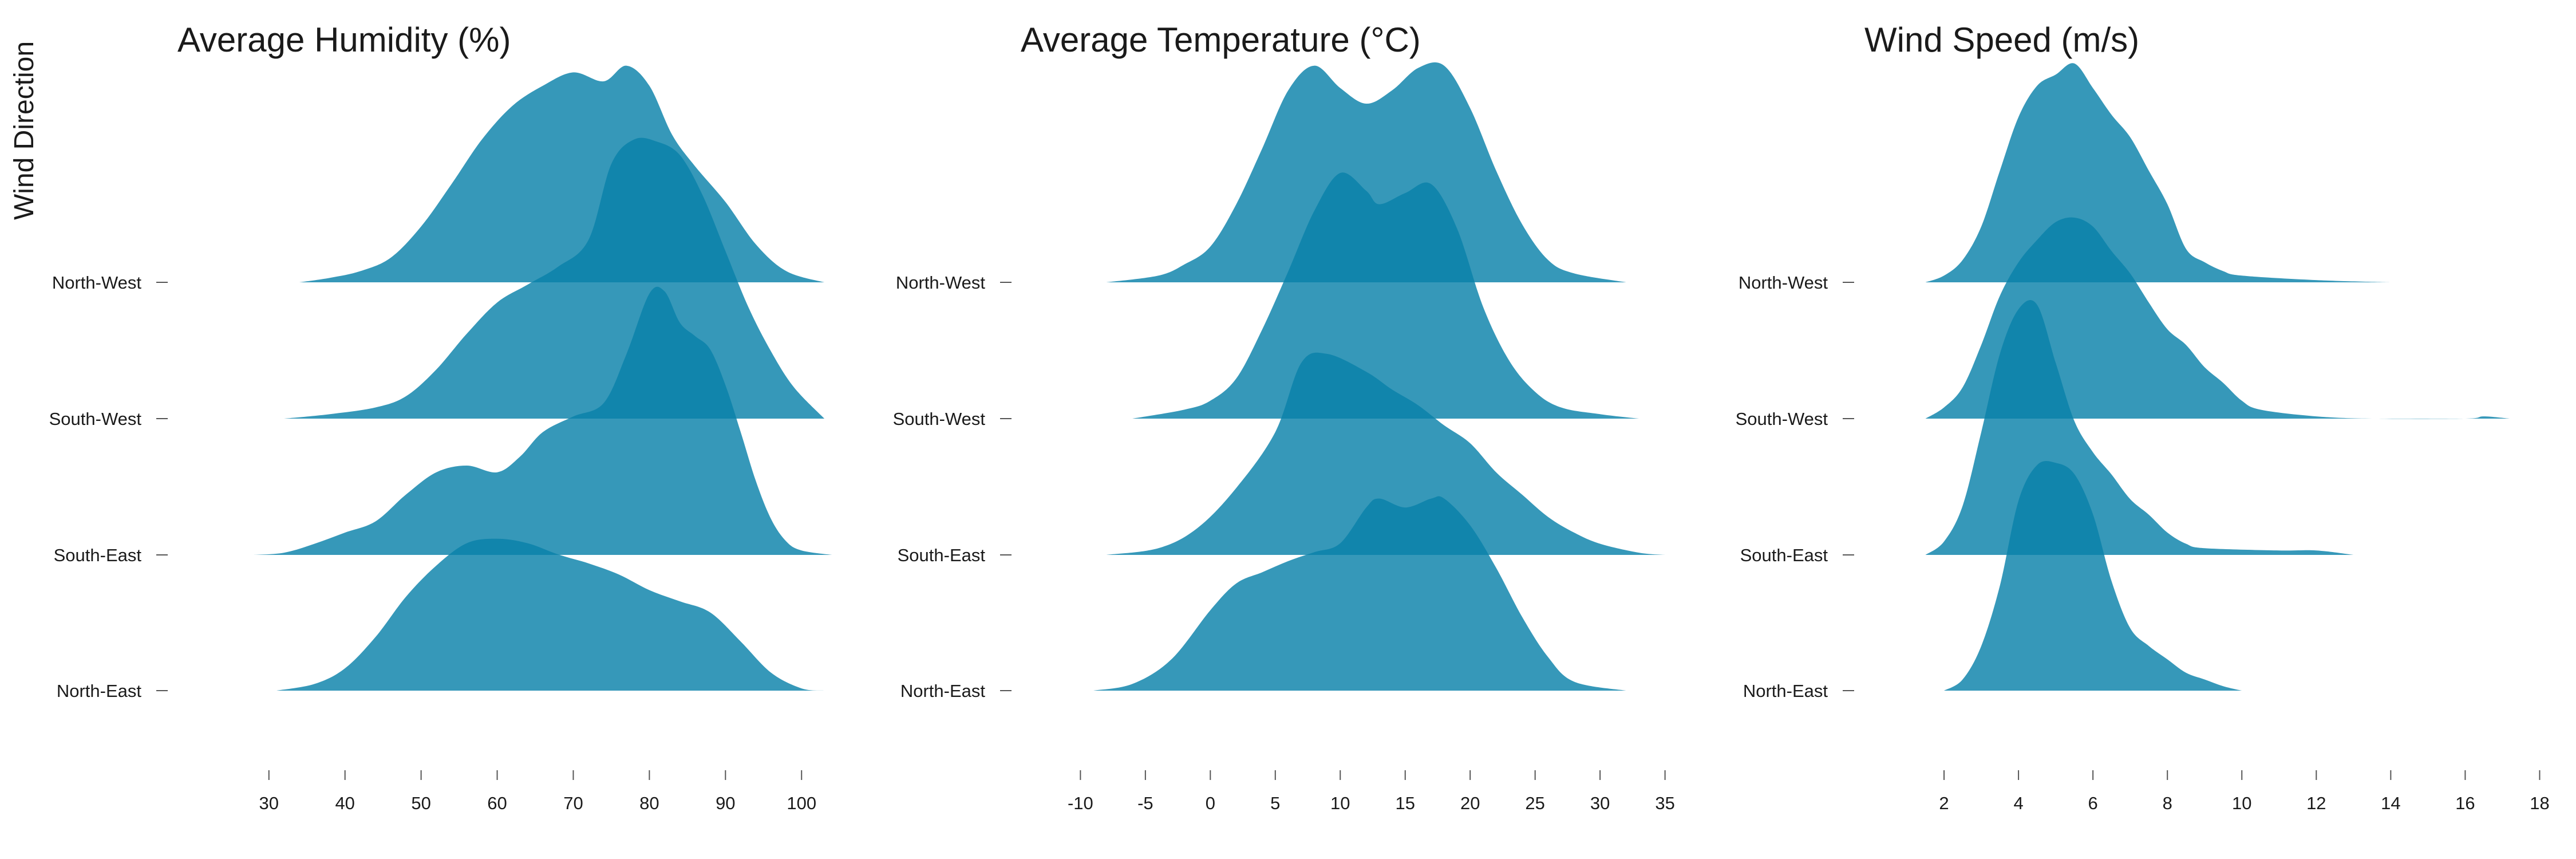  What do you see at coordinates (1664, 803) in the screenshot?
I see `x-tick-label: 35` at bounding box center [1664, 803].